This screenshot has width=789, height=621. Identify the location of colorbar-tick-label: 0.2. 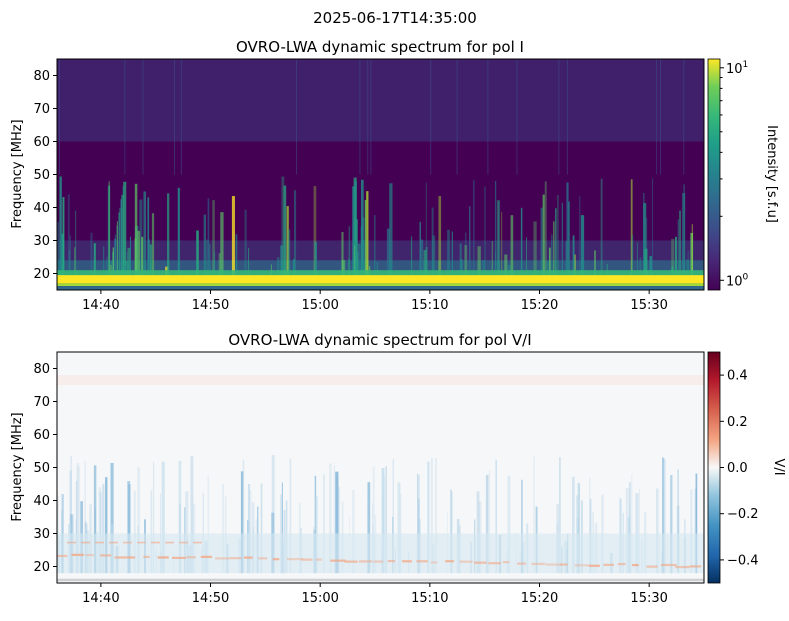
(737, 422).